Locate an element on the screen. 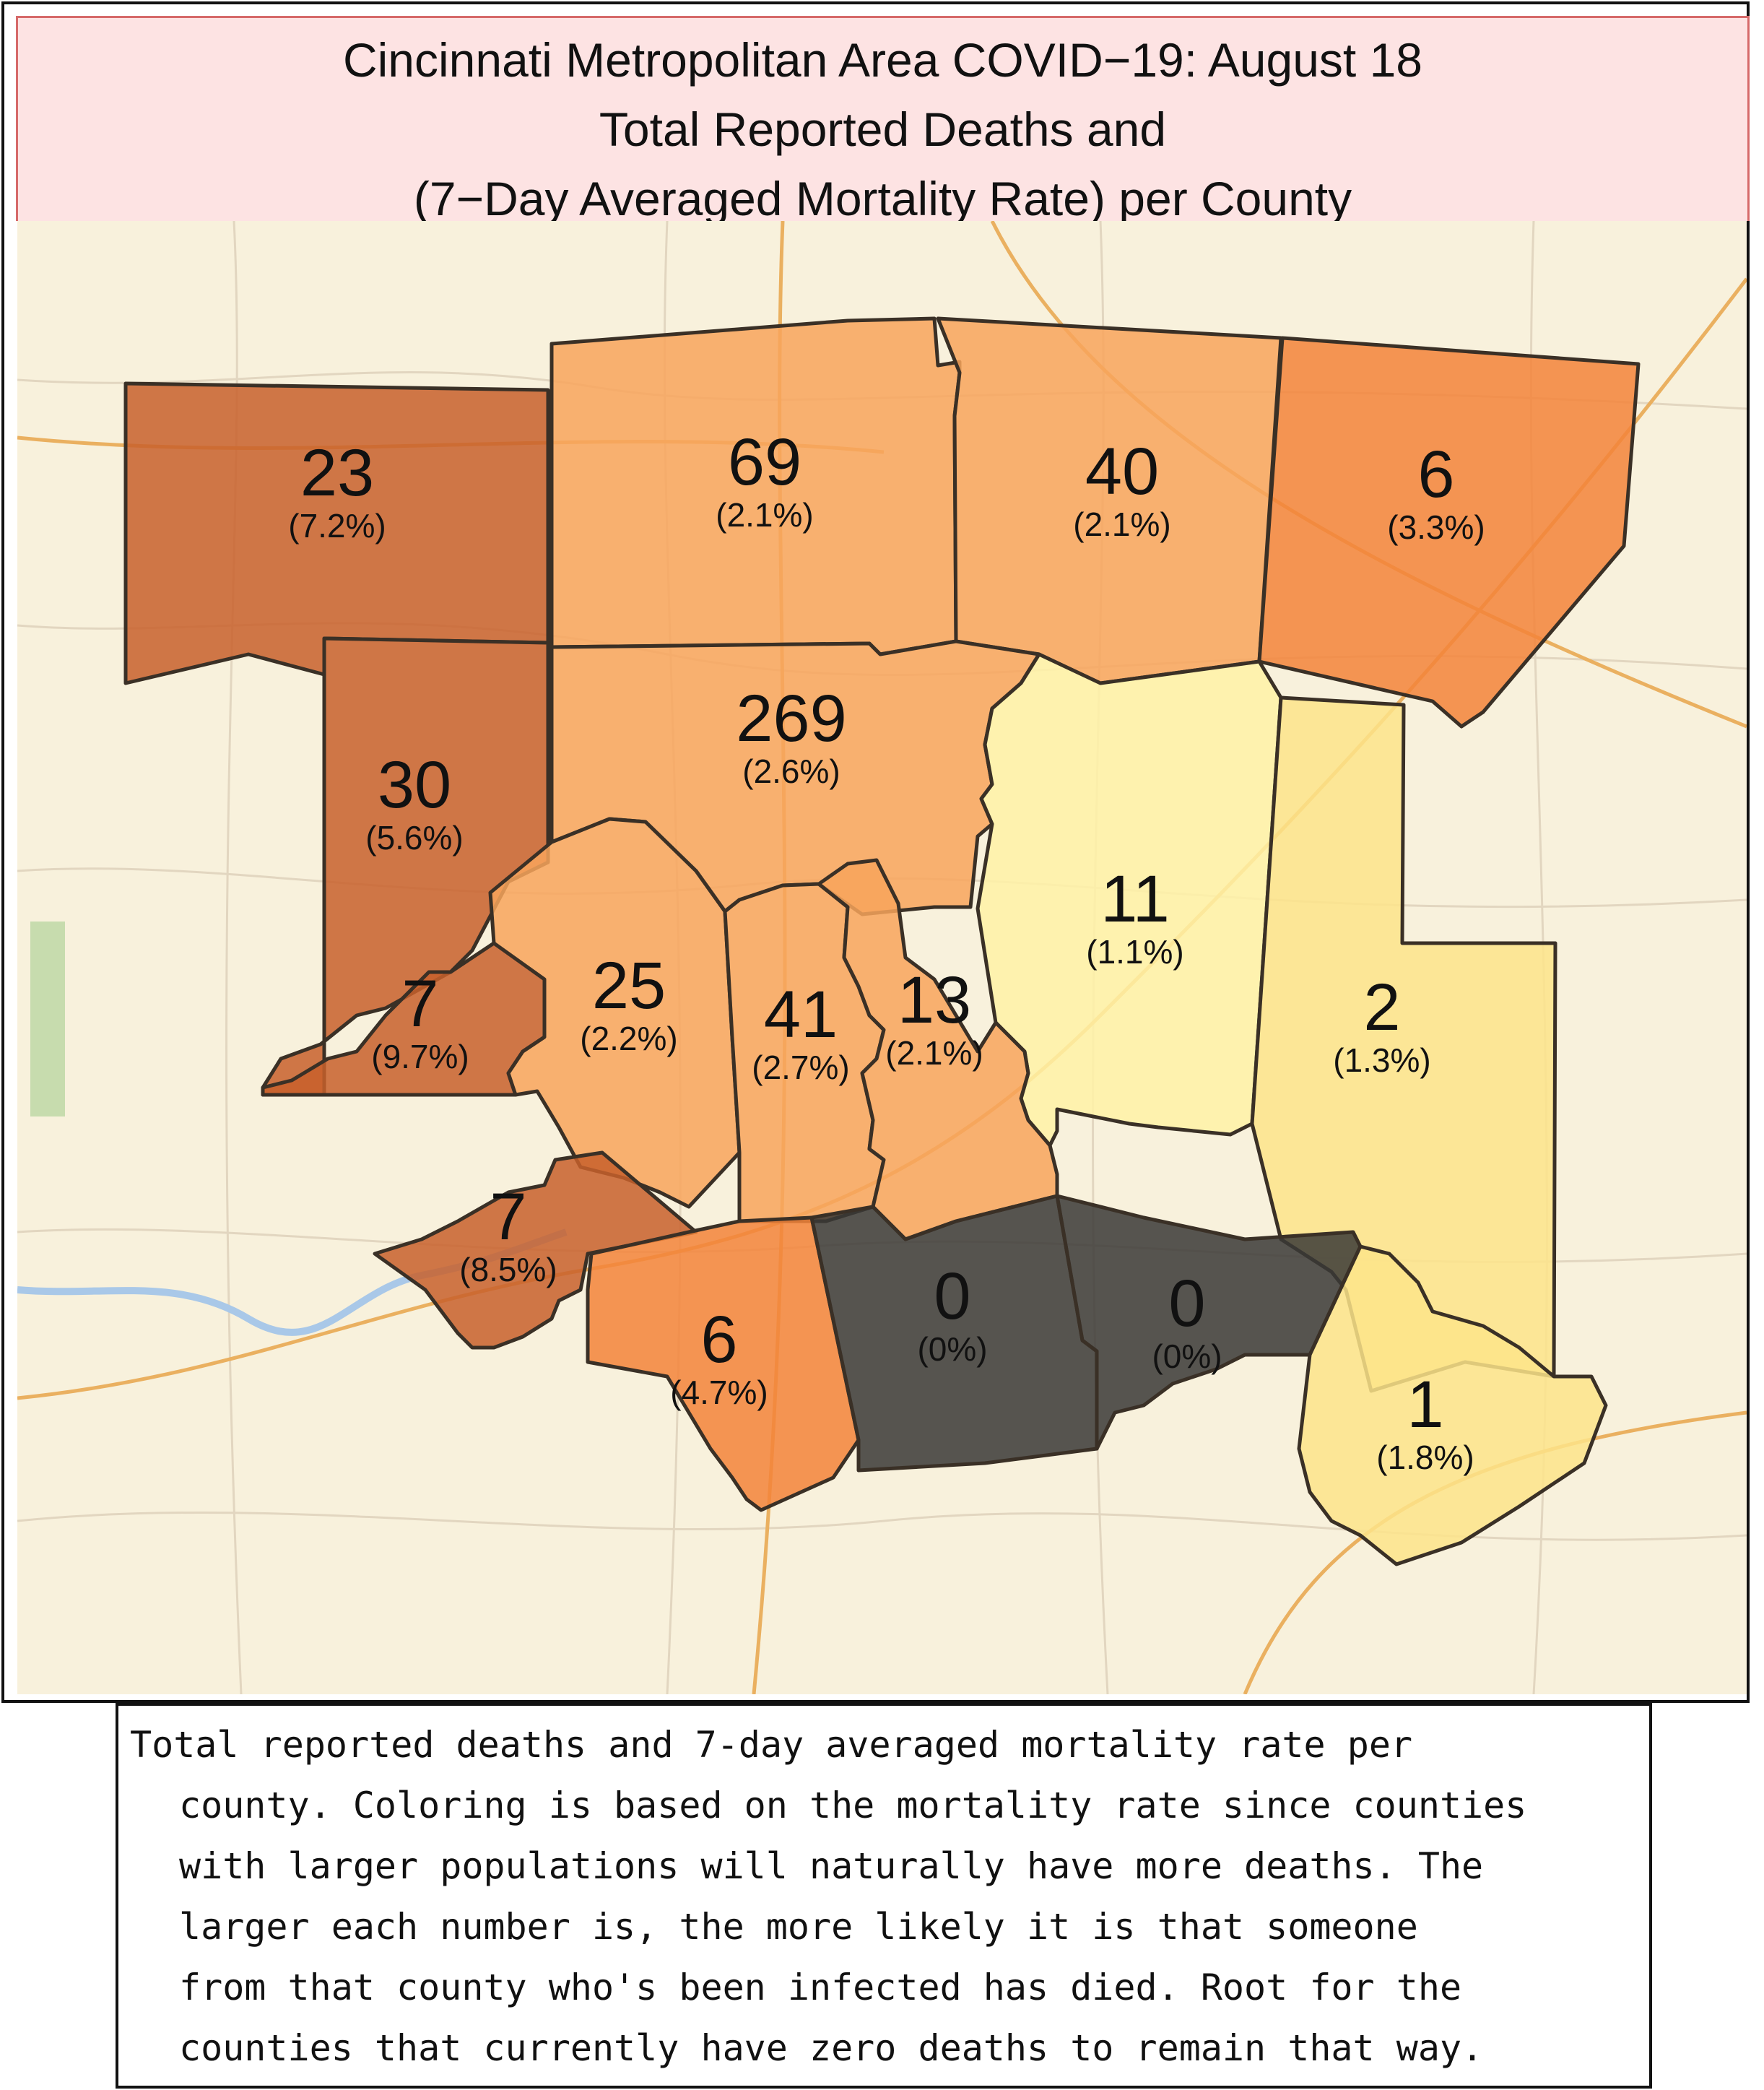  county-death-count: 11 is located at coordinates (1135, 899).